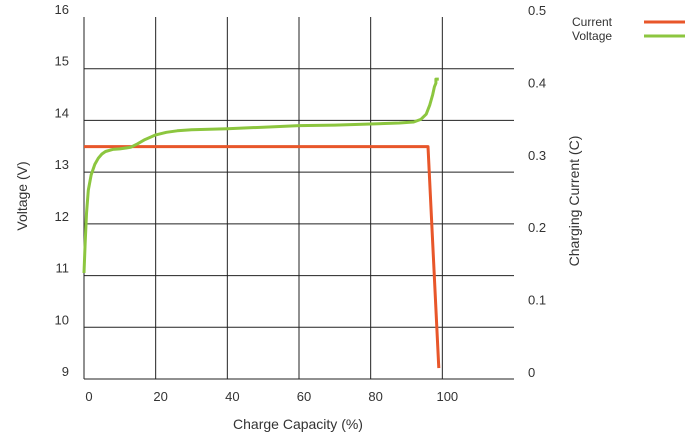  I want to click on y-tick-label: 9, so click(65, 371).